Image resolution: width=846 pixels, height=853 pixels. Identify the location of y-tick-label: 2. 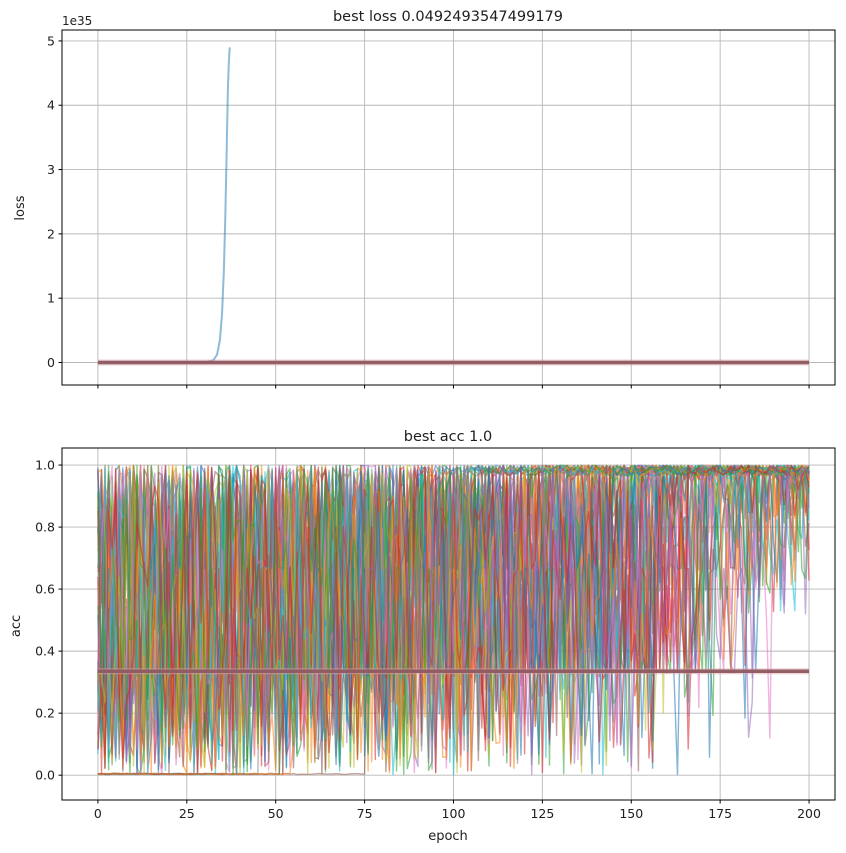
(51, 233).